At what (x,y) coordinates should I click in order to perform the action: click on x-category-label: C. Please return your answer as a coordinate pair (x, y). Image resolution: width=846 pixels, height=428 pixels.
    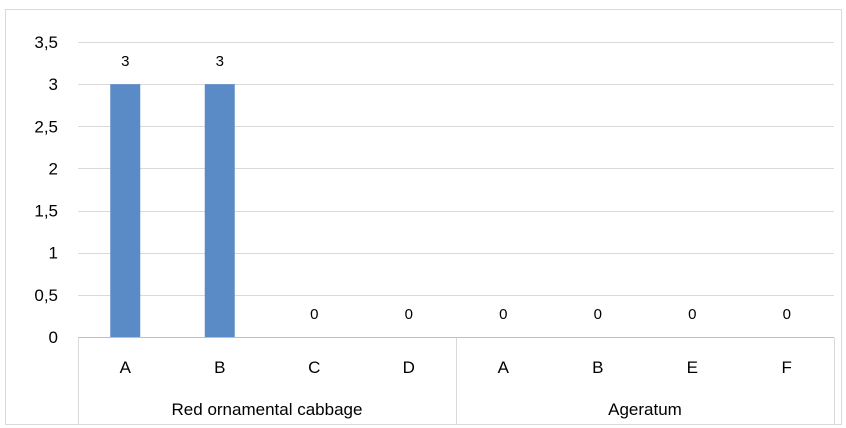
    Looking at the image, I should click on (314, 367).